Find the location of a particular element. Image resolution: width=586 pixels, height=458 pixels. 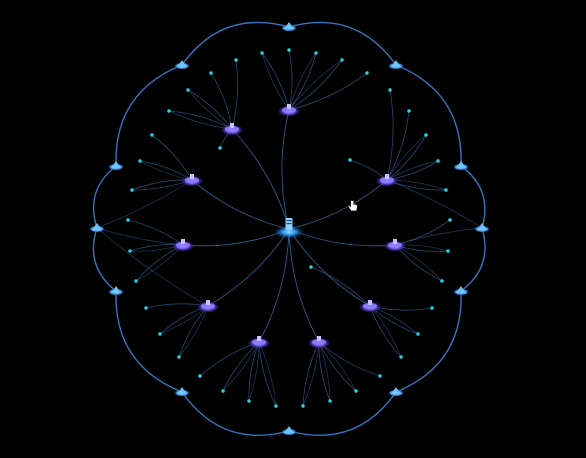

server-icon is located at coordinates (289, 228).